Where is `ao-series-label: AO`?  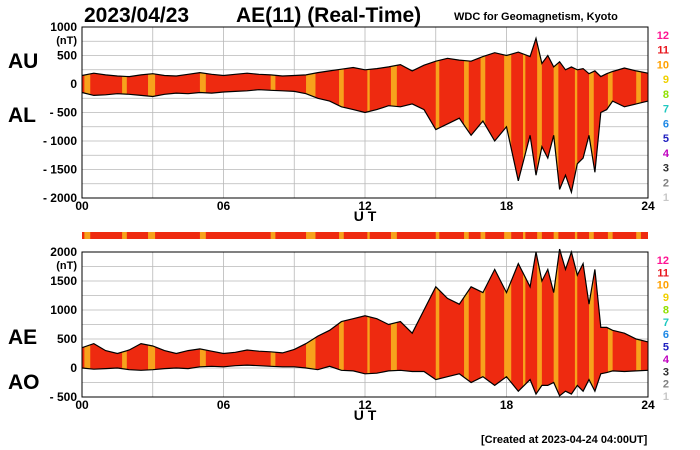 ao-series-label: AO is located at coordinates (24, 382).